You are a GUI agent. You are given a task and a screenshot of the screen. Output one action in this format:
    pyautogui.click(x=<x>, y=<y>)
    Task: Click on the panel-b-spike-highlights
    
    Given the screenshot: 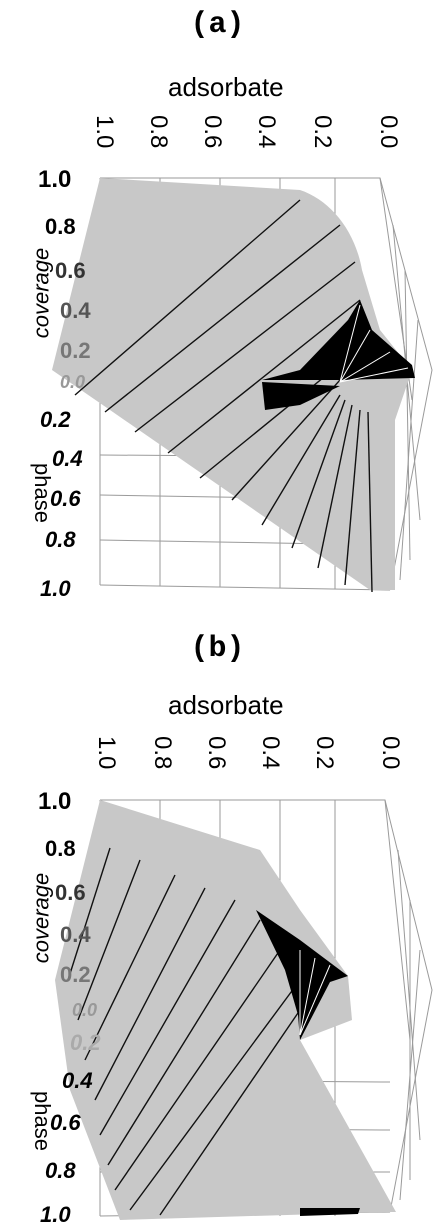 What is the action you would take?
    pyautogui.click(x=315, y=993)
    